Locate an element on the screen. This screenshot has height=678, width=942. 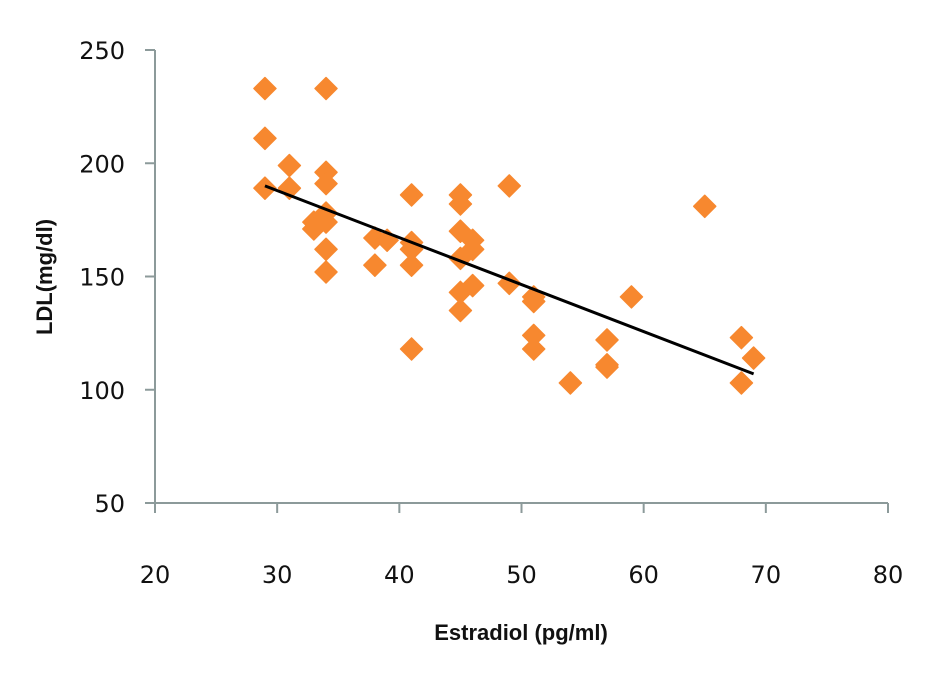
y-tick-label: 200 is located at coordinates (102, 164).